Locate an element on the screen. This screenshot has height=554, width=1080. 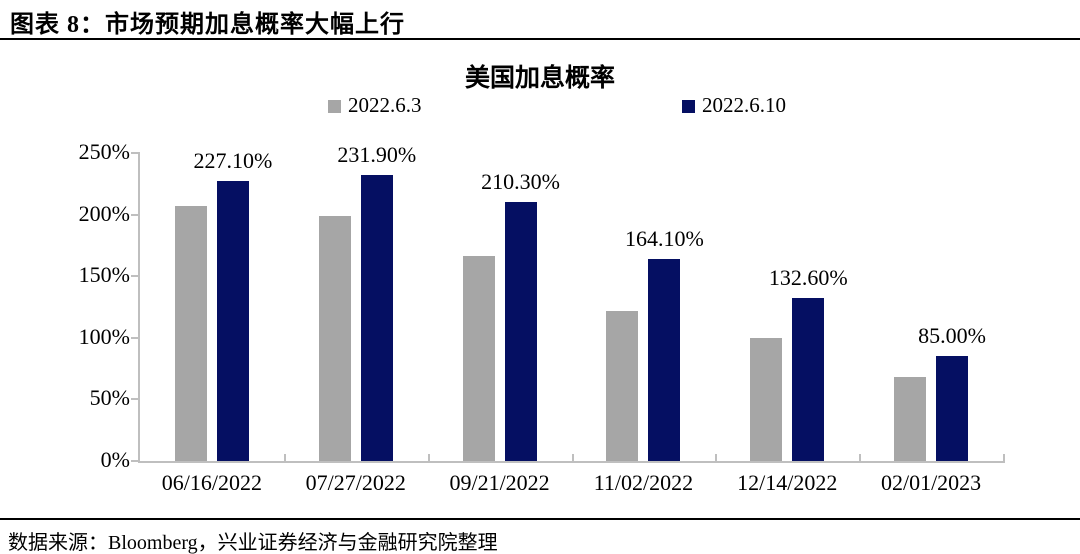
bar-value-label: 227.10% is located at coordinates (233, 161).